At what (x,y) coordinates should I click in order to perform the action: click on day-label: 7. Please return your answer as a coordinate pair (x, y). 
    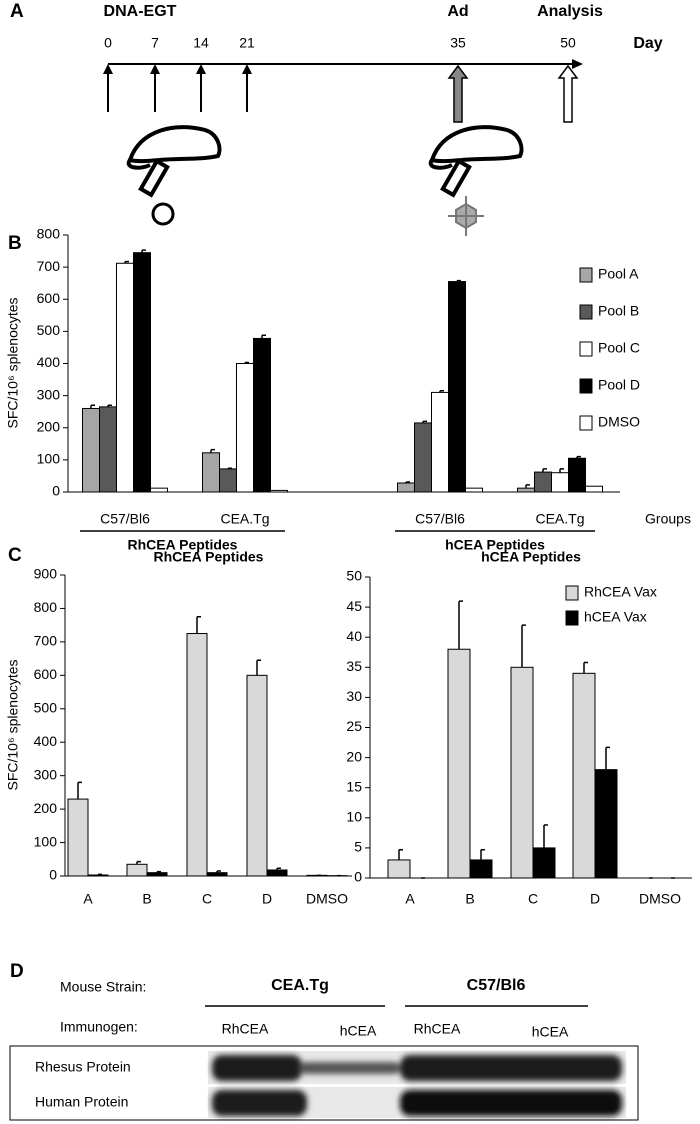
    Looking at the image, I should click on (155, 43).